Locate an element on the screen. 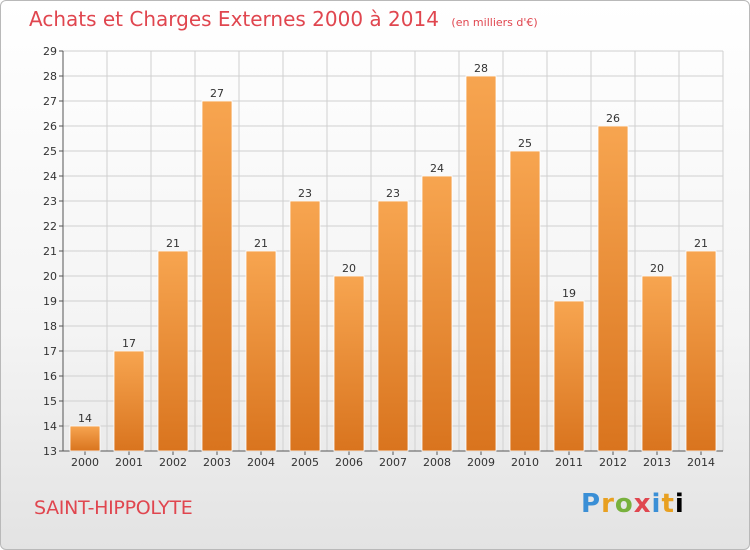 Image resolution: width=750 pixels, height=550 pixels. x-tick-label: 2009 is located at coordinates (481, 462).